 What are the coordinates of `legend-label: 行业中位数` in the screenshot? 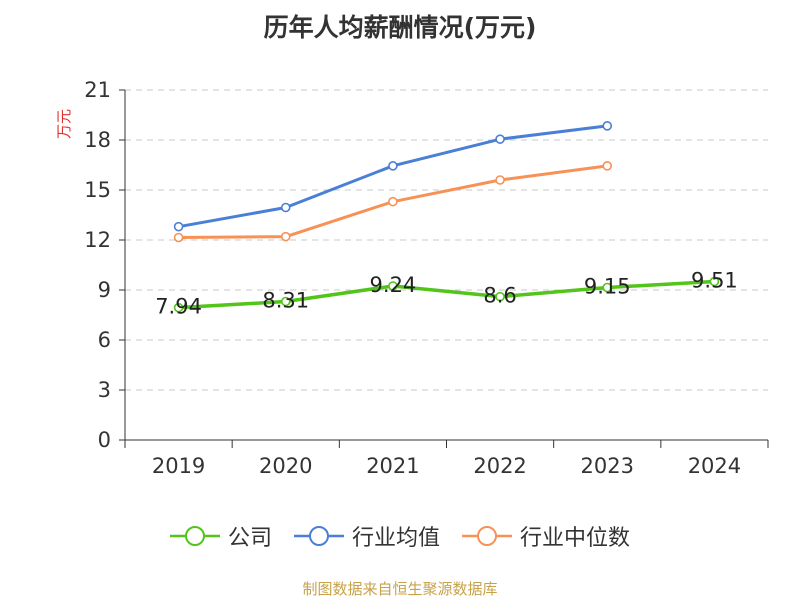 It's located at (575, 538).